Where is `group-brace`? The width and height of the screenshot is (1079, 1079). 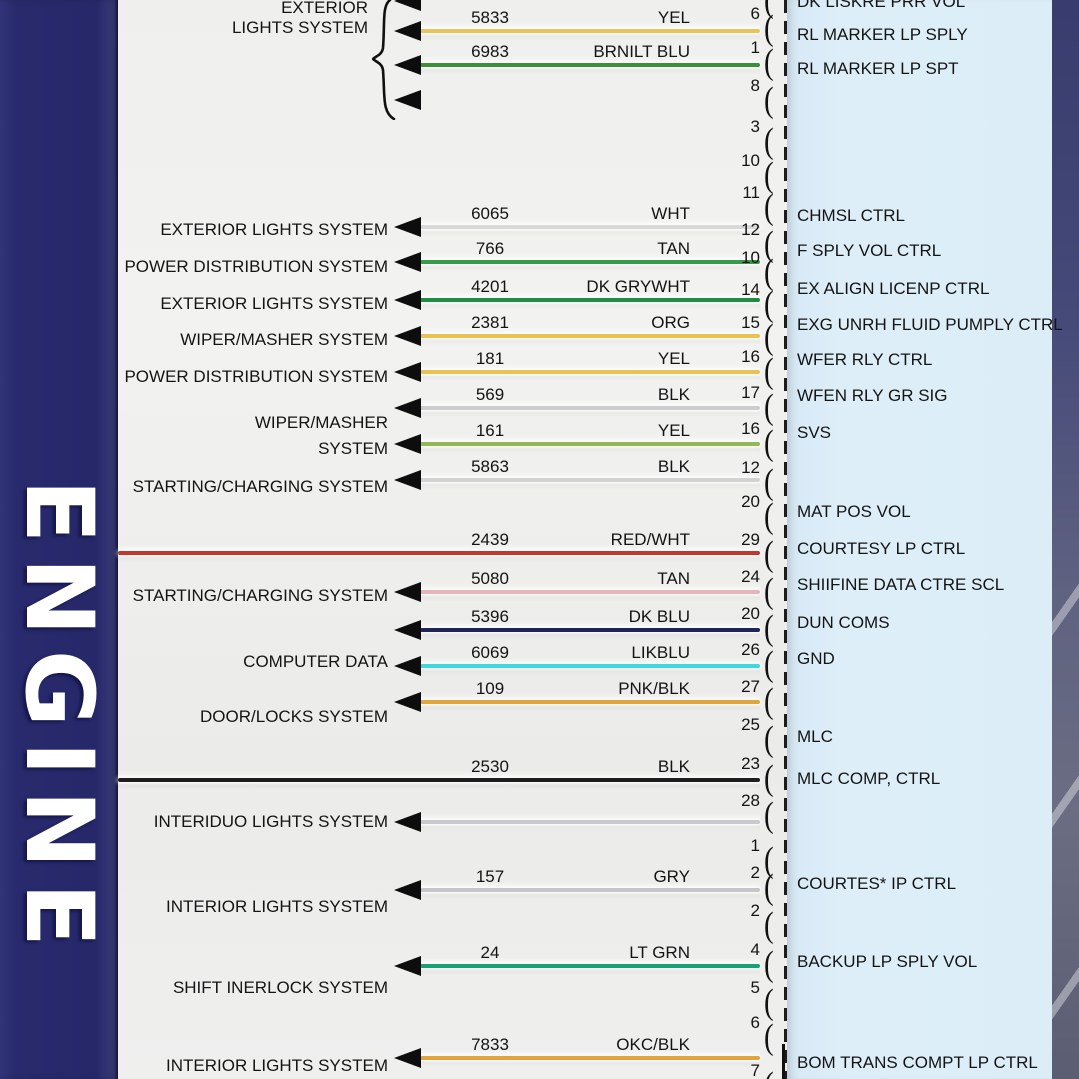 group-brace is located at coordinates (384, 60).